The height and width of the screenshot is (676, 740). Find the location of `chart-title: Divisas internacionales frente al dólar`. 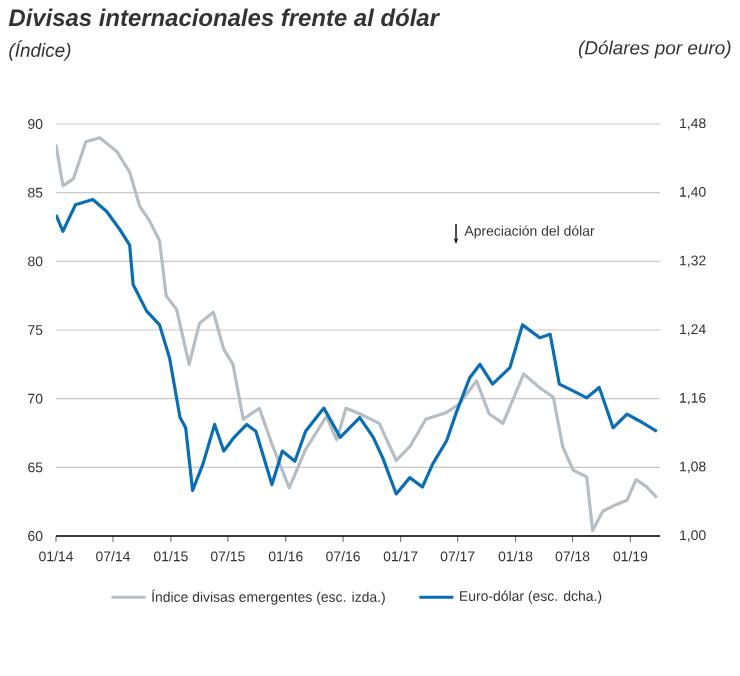

chart-title: Divisas internacionales frente al dólar is located at coordinates (224, 17).